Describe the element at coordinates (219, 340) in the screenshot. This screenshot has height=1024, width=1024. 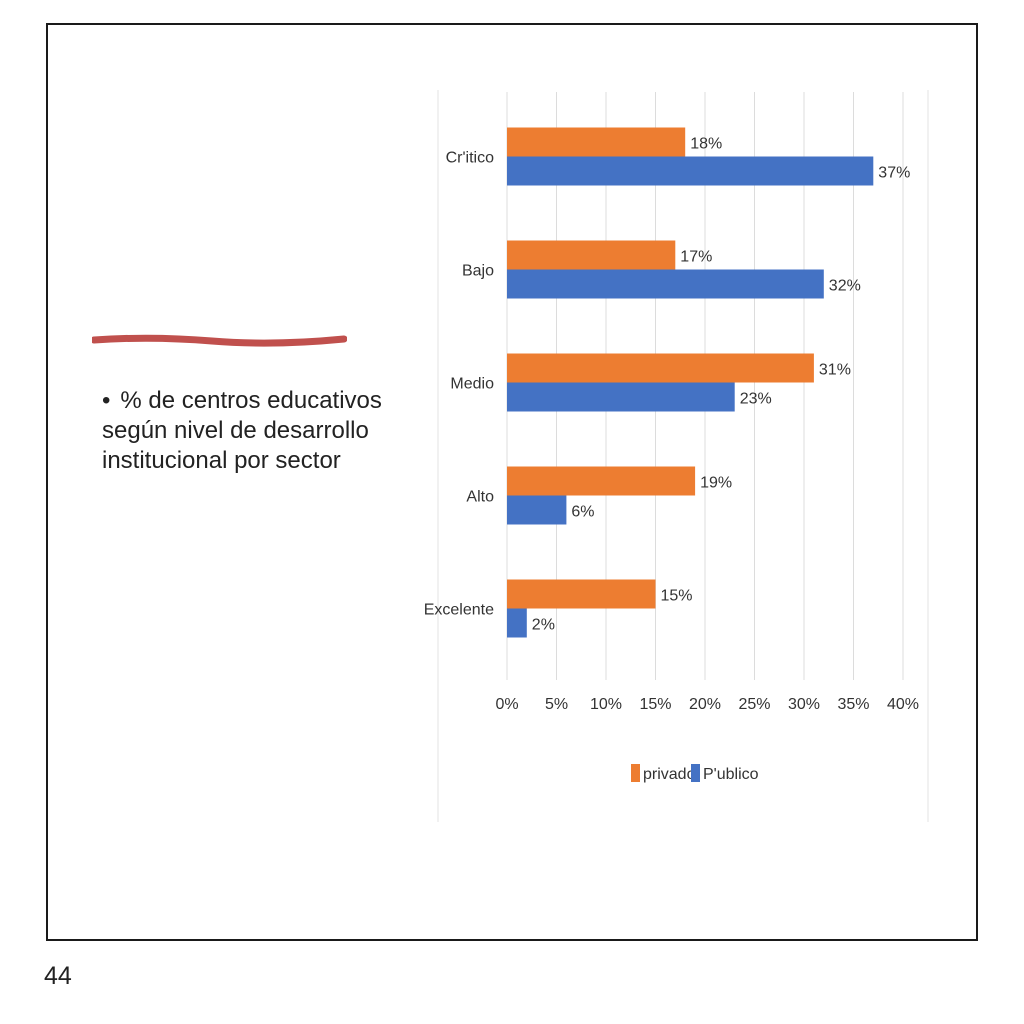
I see `accent-underline` at that location.